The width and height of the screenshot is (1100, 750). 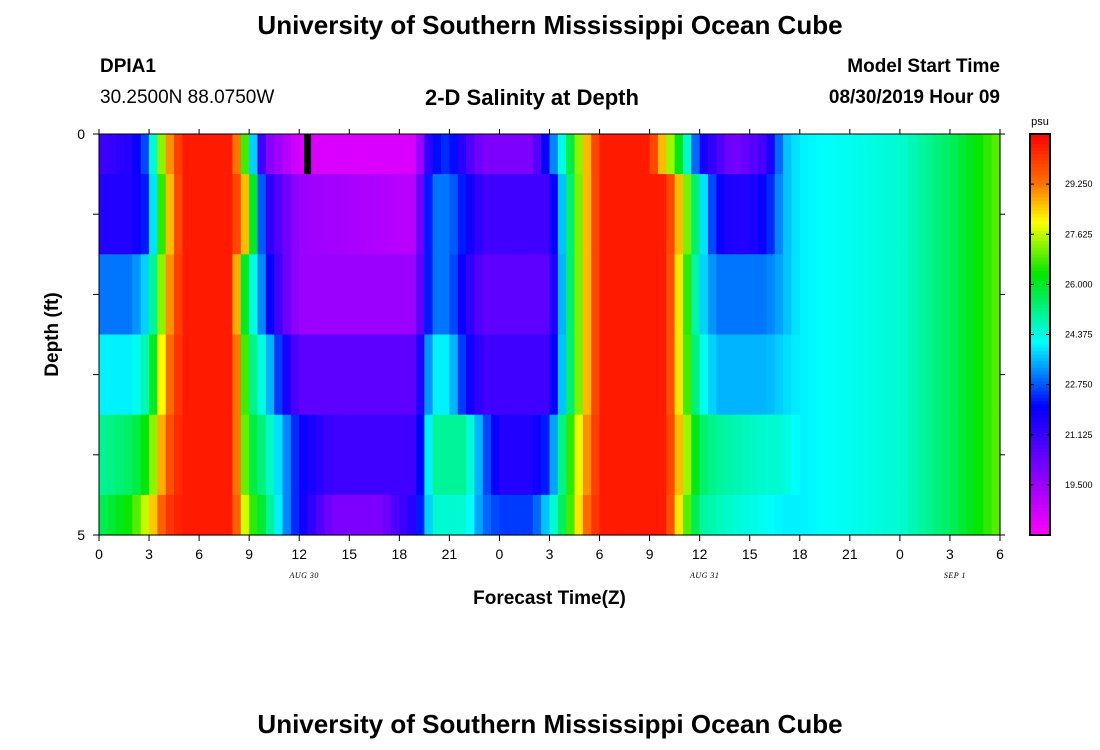 I want to click on y-tick-label: 5, so click(x=81, y=535).